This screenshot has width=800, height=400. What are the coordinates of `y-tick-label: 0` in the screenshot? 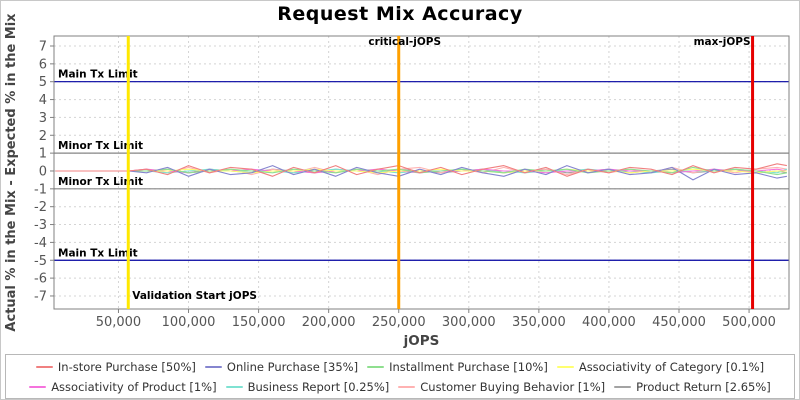 It's located at (43, 171).